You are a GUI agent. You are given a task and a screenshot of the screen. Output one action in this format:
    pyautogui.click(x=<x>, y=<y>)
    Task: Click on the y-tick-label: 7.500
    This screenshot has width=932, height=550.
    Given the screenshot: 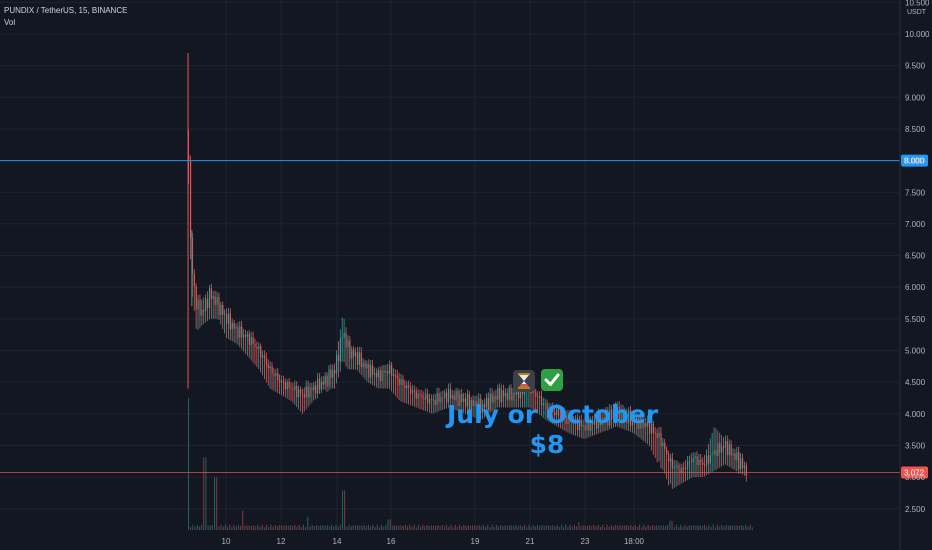 What is the action you would take?
    pyautogui.click(x=915, y=192)
    